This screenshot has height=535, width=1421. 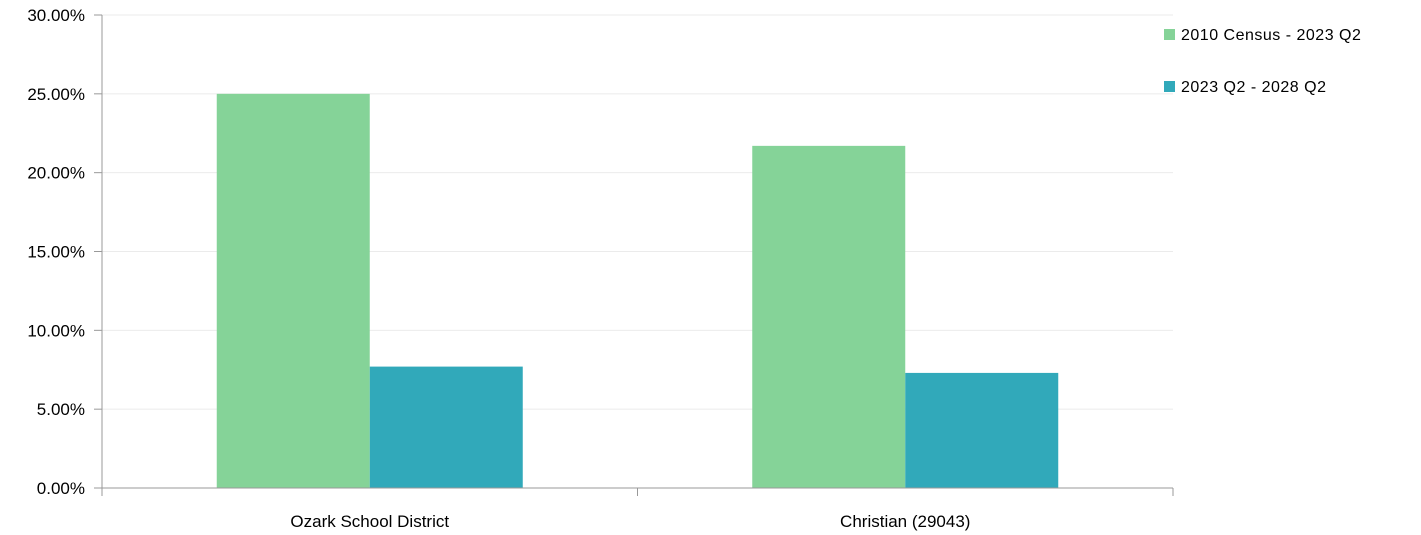 I want to click on legend: 2010 Census - 2023 Q2 2023 Q2 - 2028 Q2, so click(x=1262, y=61).